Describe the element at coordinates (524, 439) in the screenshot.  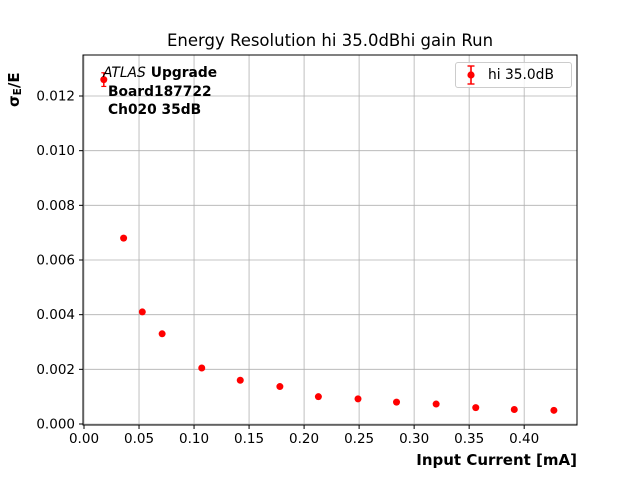
I see `svg-text: 0.40` at that location.